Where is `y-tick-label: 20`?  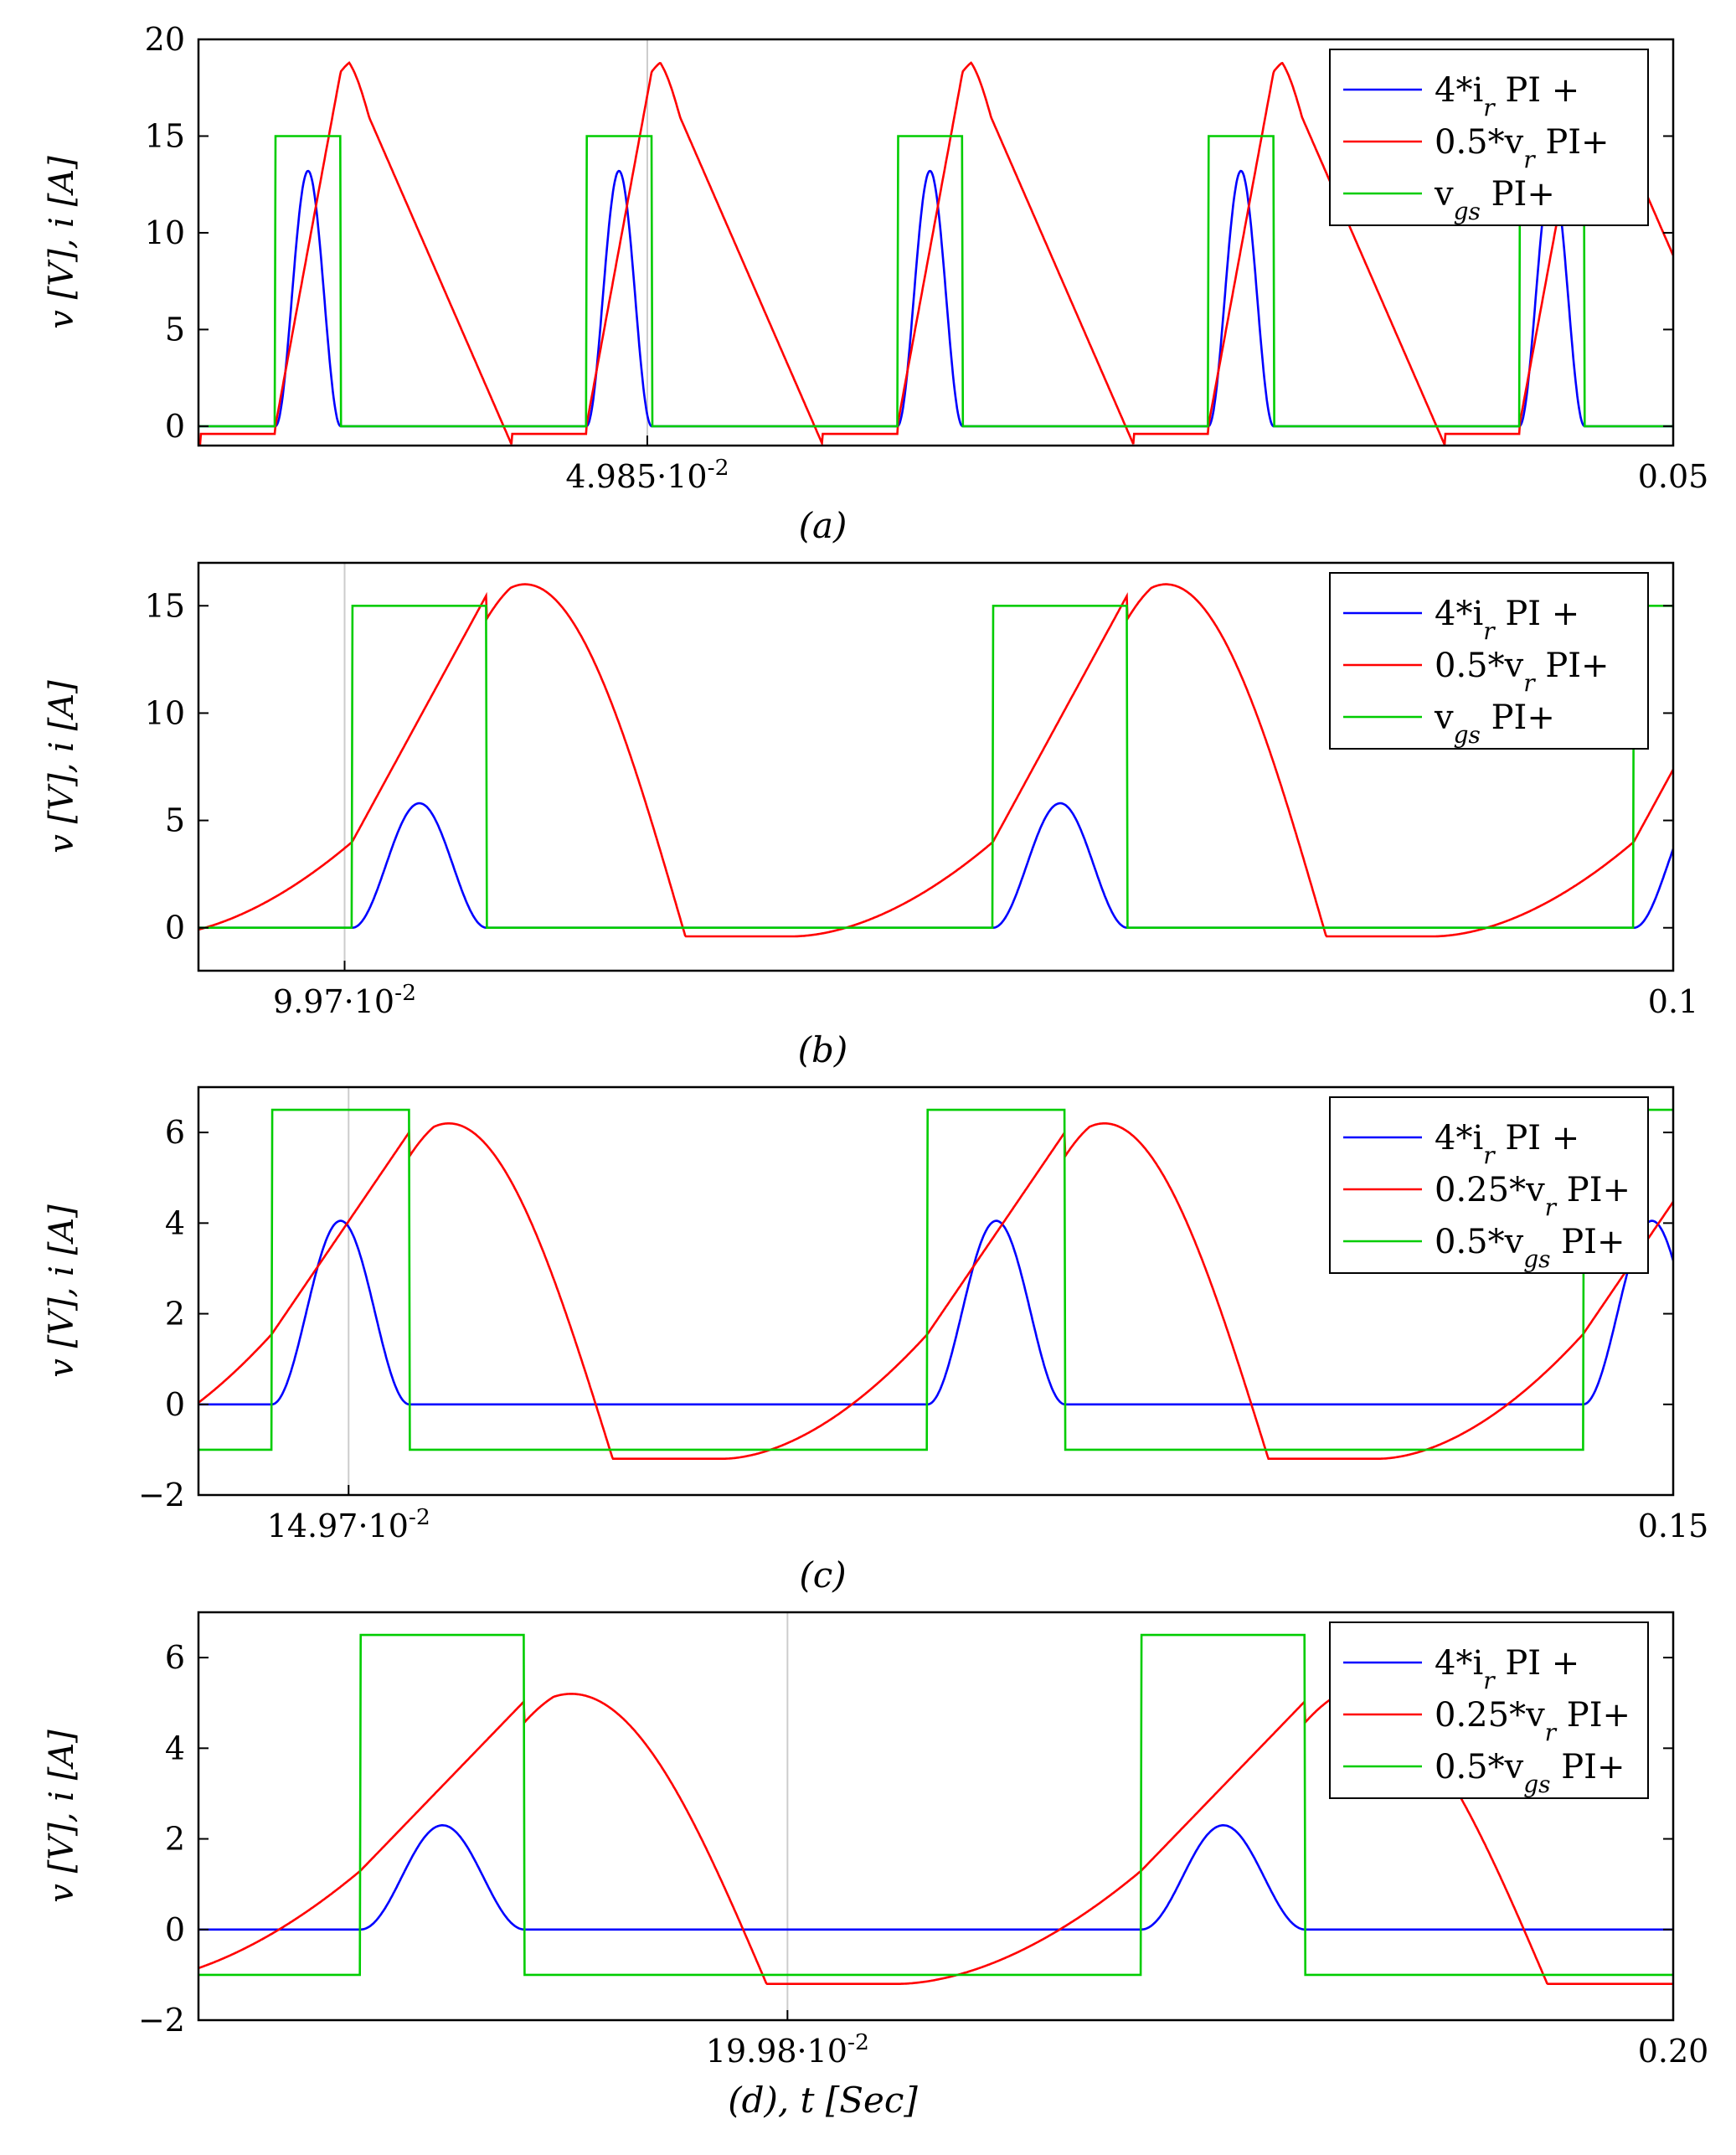 y-tick-label: 20 is located at coordinates (165, 39).